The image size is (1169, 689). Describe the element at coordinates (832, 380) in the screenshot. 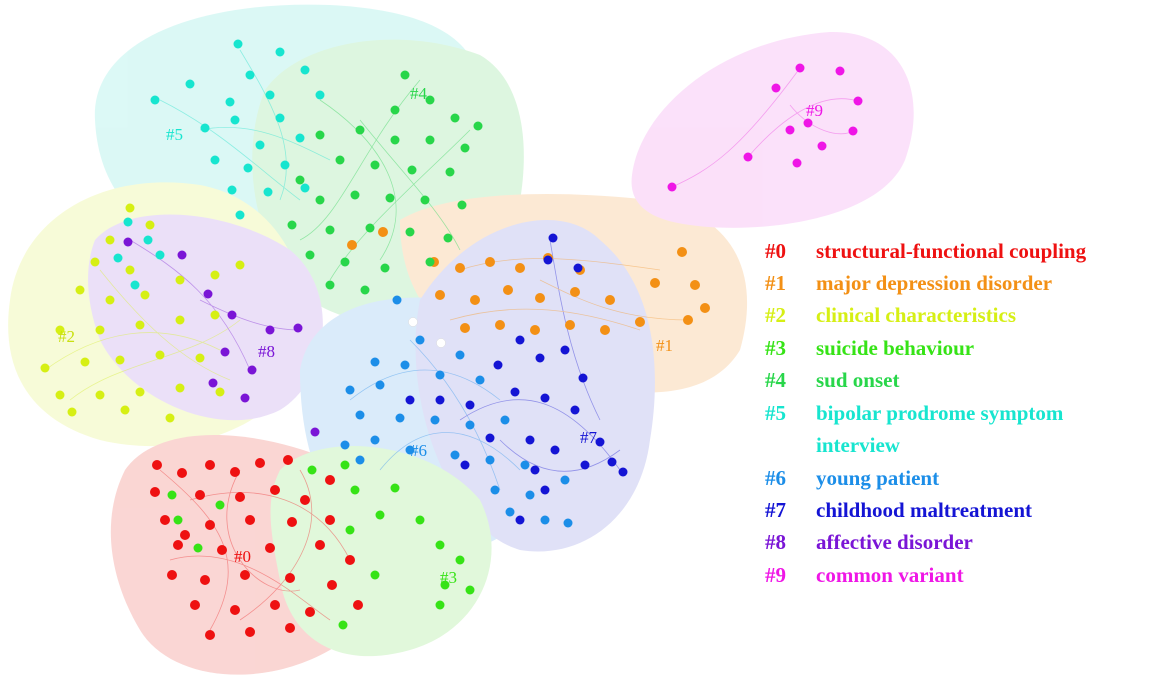

I see `legend-item-4: #4 sud onset` at that location.